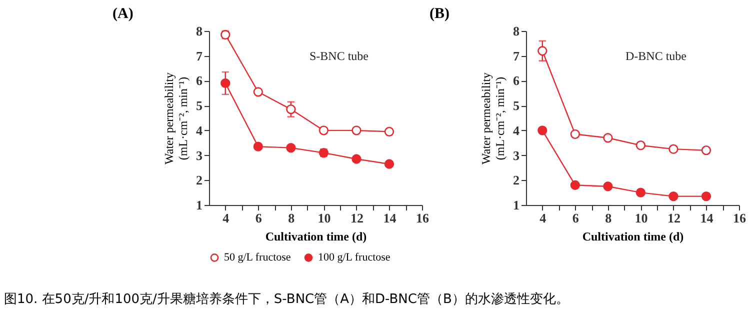 This screenshot has width=754, height=320. I want to click on annotation: S-BNC tube, so click(339, 56).